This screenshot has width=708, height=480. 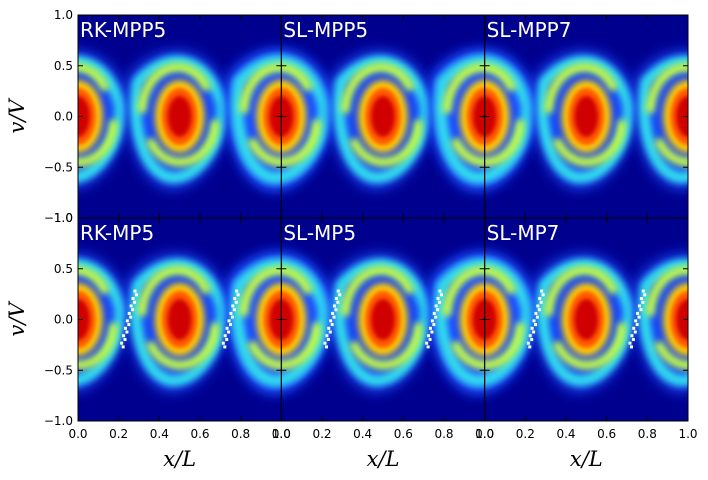 What do you see at coordinates (523, 233) in the screenshot?
I see `panel-title-sl-mp7: SL-MP7` at bounding box center [523, 233].